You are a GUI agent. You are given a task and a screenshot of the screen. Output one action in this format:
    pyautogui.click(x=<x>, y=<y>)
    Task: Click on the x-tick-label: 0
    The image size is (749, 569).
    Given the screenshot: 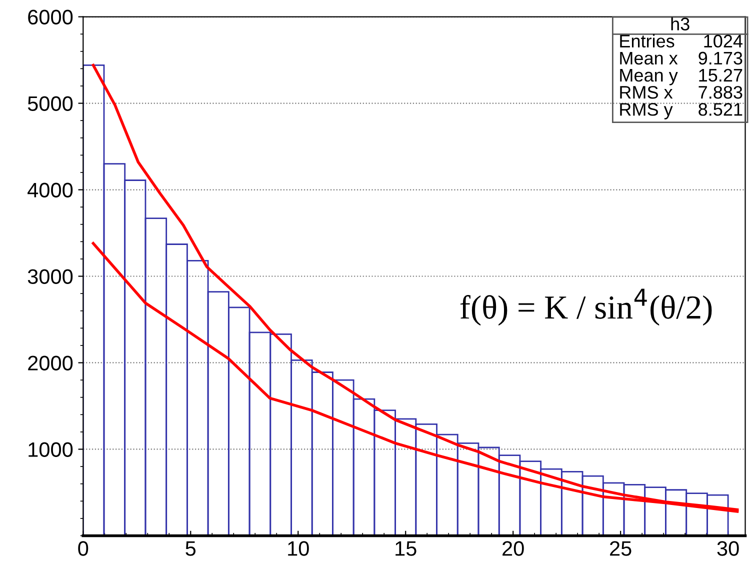 What is the action you would take?
    pyautogui.click(x=83, y=548)
    